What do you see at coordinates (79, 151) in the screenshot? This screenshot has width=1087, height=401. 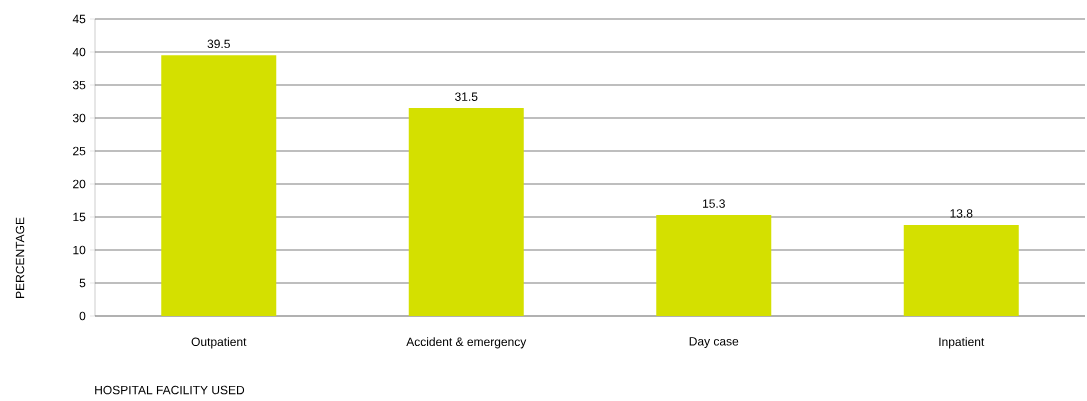 I see `y-tick-label: 25` at bounding box center [79, 151].